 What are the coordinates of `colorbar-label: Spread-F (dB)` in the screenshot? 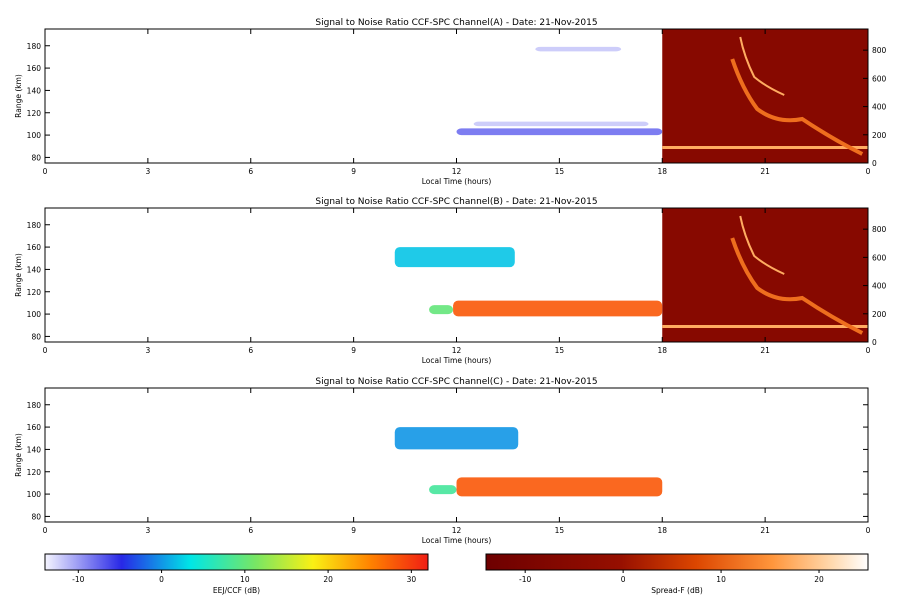 It's located at (677, 590).